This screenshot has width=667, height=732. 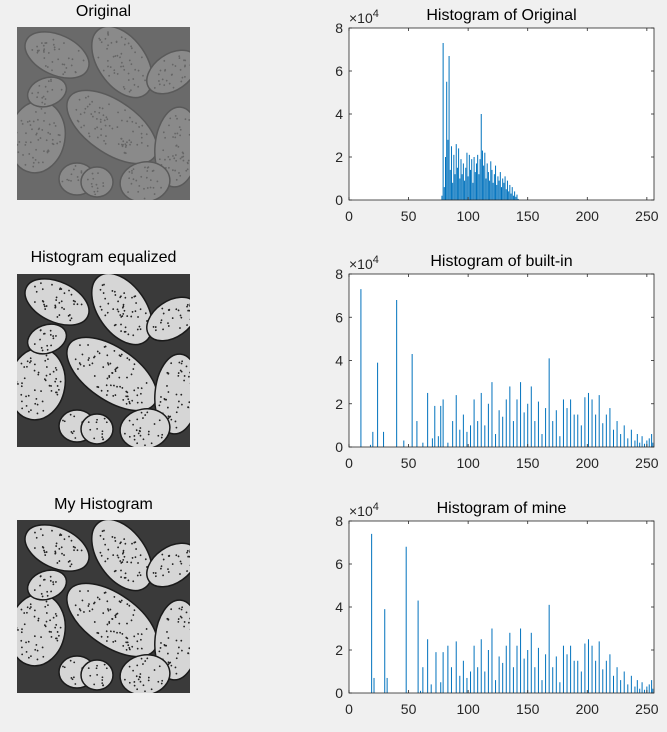 I want to click on plot-title: Histogram of Original, so click(x=501, y=15).